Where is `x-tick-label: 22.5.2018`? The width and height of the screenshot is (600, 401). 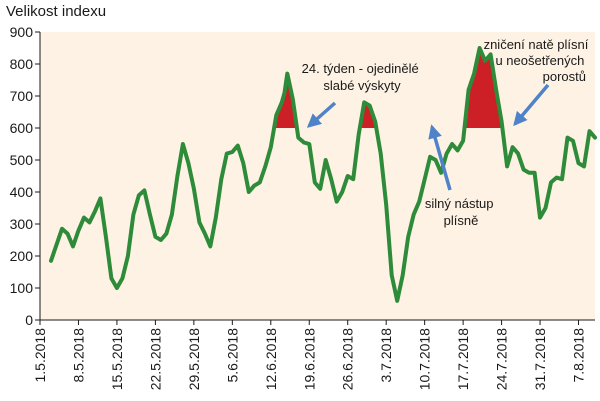
x-tick-label: 22.5.2018 is located at coordinates (155, 359).